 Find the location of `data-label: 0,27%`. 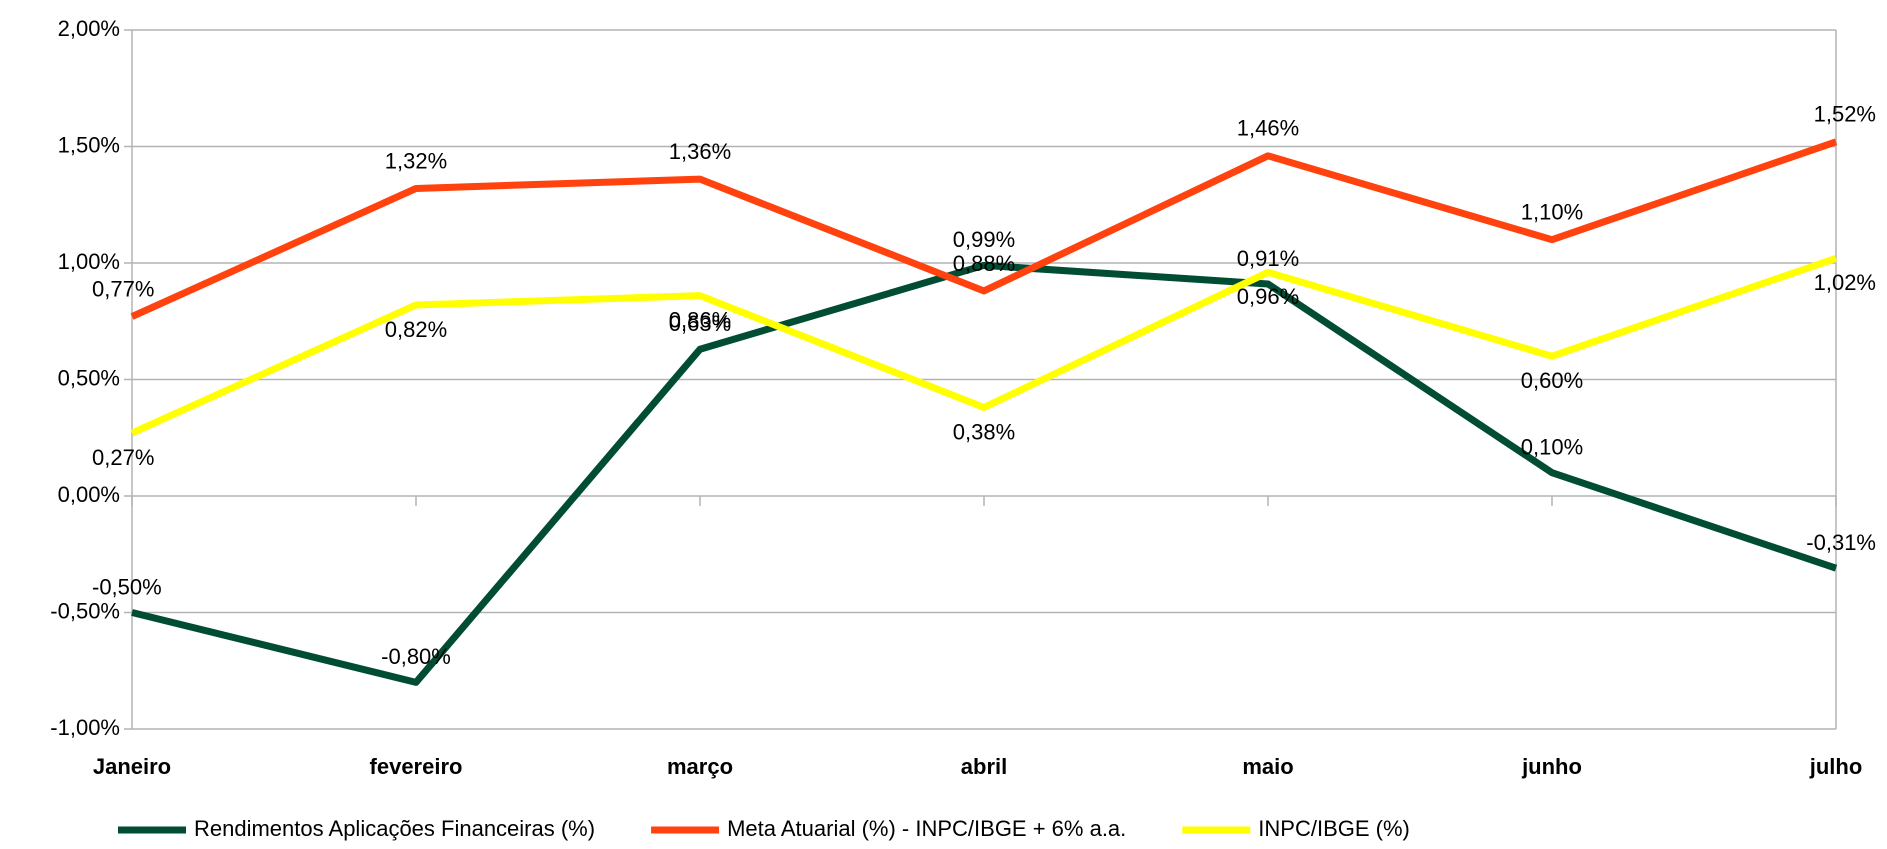

data-label: 0,27% is located at coordinates (123, 457).